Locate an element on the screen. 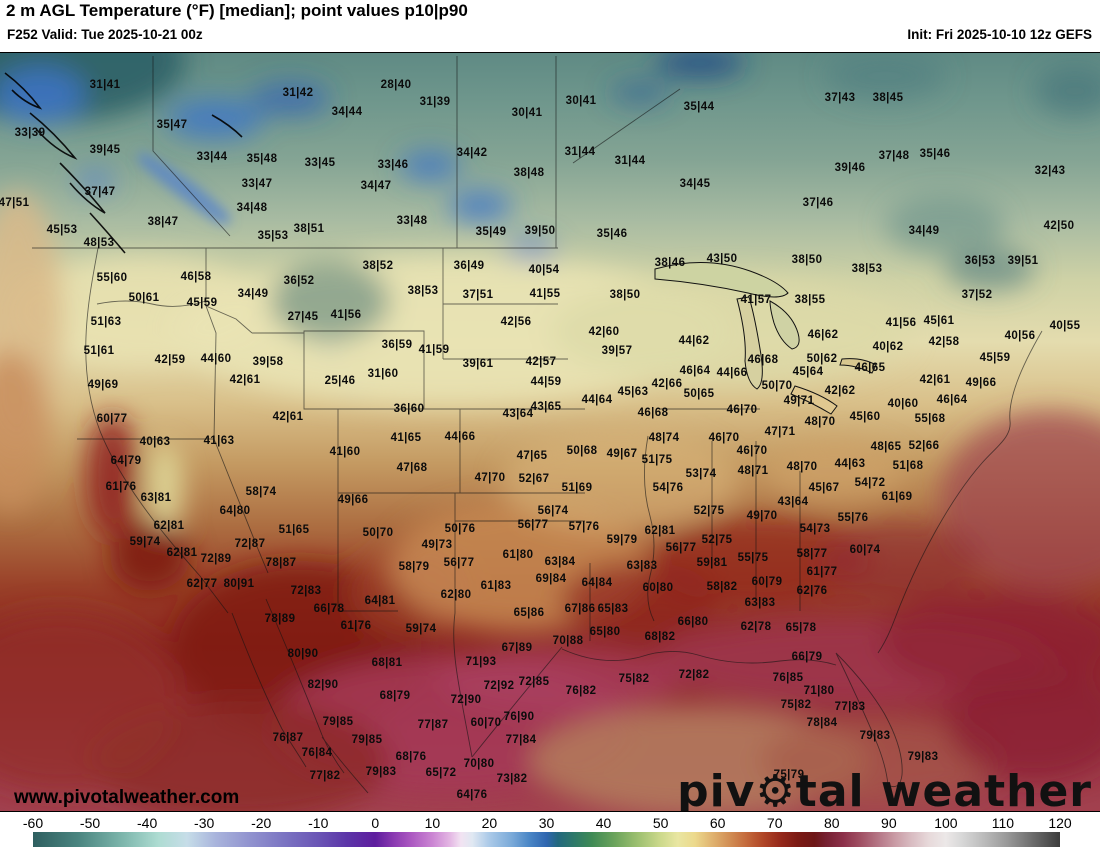 The width and height of the screenshot is (1100, 850). point-value: 35|48 is located at coordinates (262, 159).